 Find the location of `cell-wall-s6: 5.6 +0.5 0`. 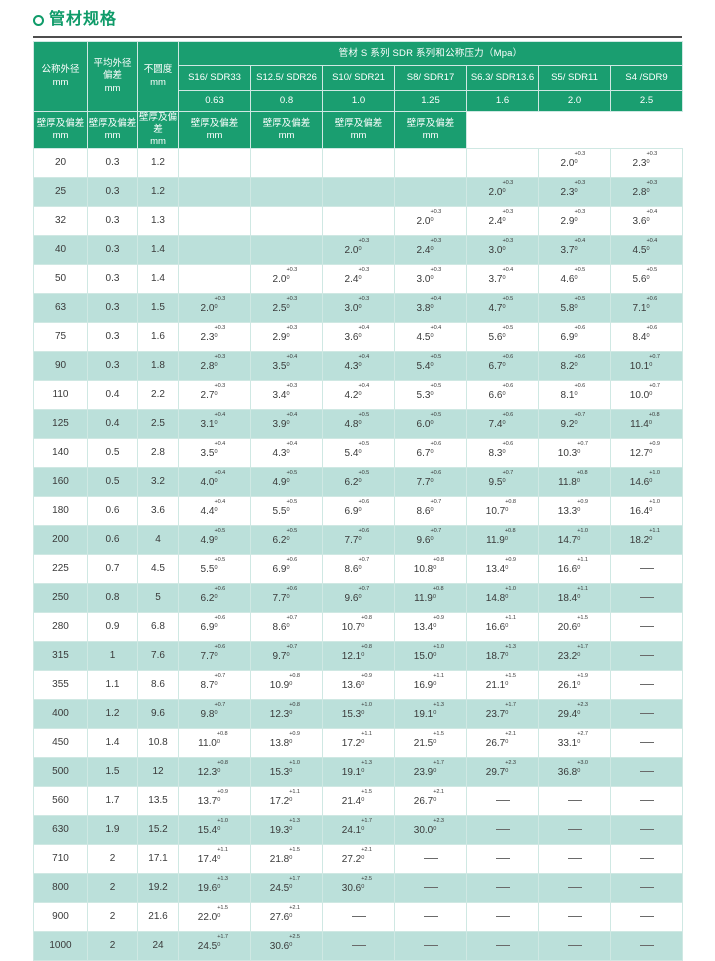

cell-wall-s6: 5.6 +0.5 0 is located at coordinates (646, 278).